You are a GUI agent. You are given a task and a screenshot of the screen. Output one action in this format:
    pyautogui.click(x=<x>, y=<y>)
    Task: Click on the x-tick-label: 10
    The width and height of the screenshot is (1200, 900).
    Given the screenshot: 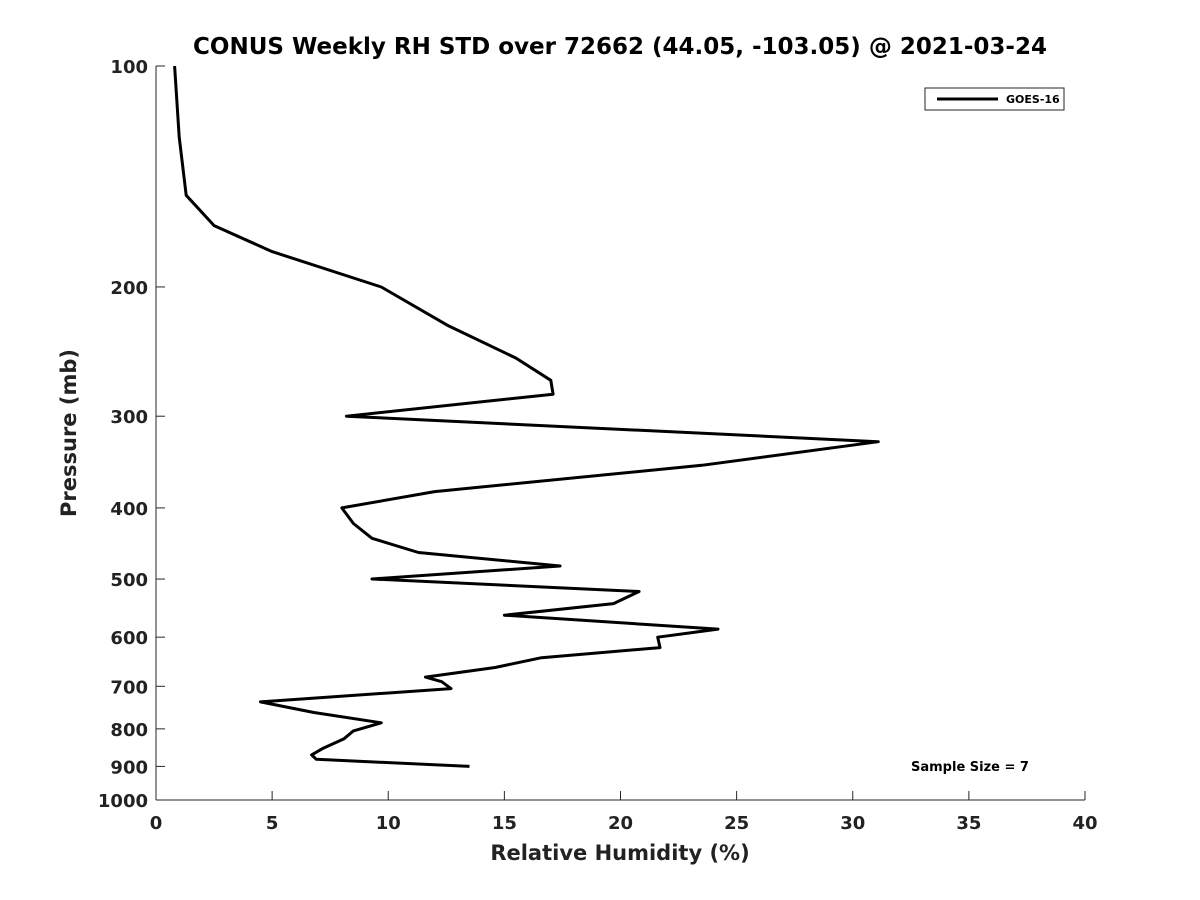 What is the action you would take?
    pyautogui.click(x=388, y=823)
    